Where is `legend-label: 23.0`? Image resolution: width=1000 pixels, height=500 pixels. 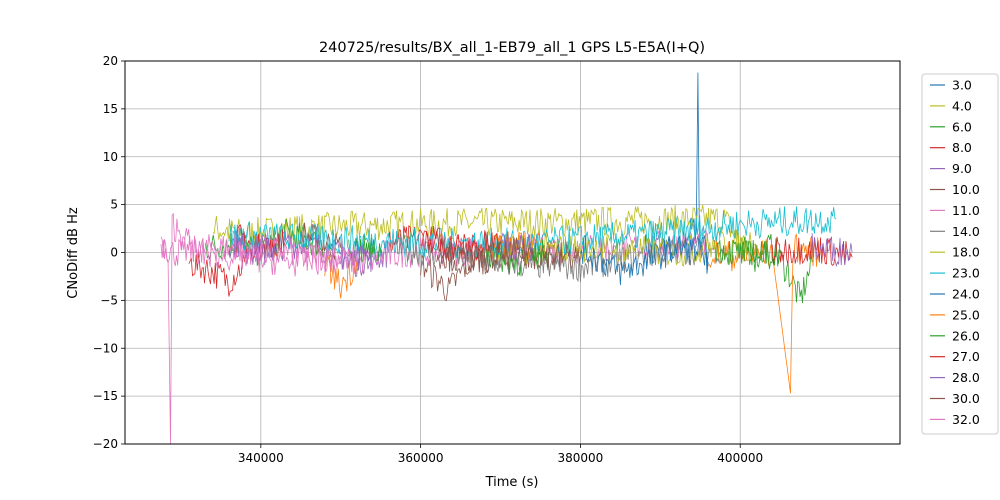
legend-label: 23.0 is located at coordinates (966, 273).